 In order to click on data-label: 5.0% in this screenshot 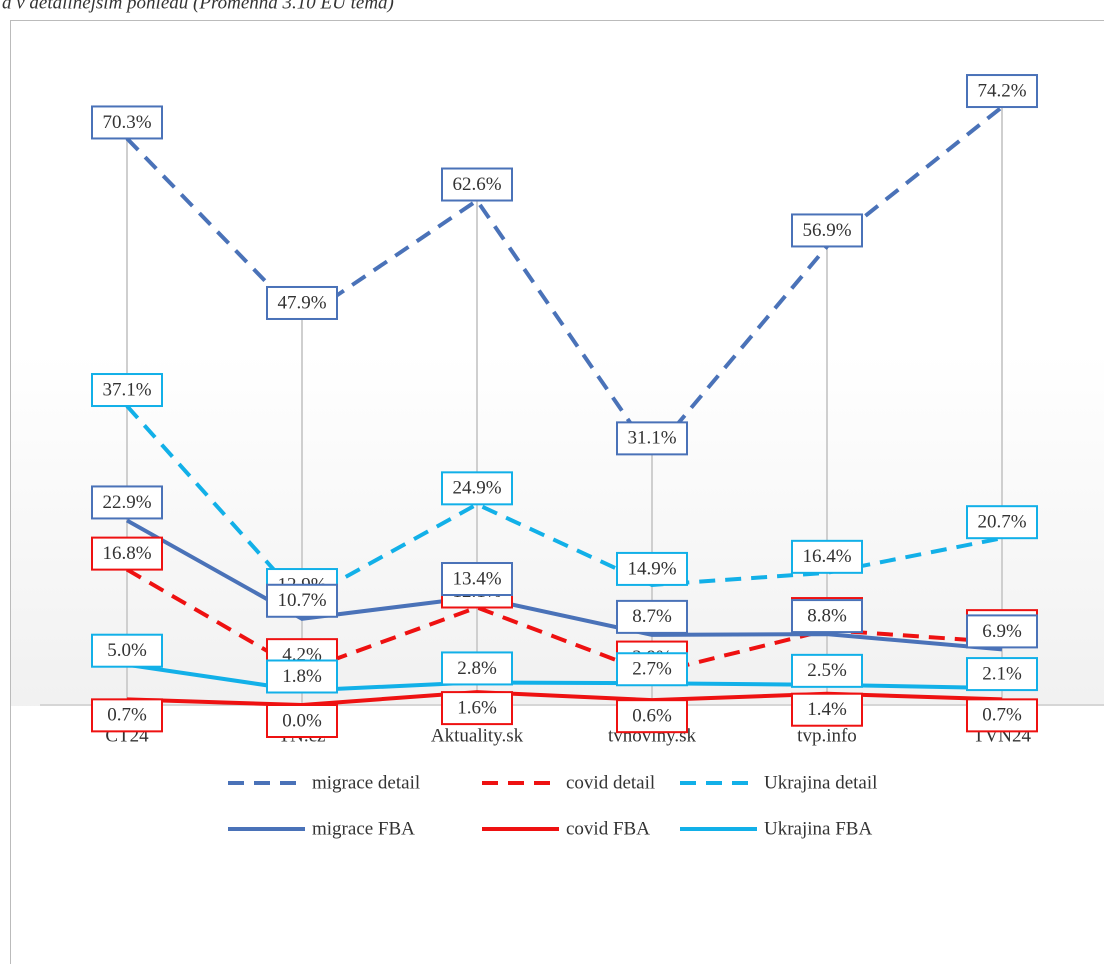, I will do `click(127, 650)`.